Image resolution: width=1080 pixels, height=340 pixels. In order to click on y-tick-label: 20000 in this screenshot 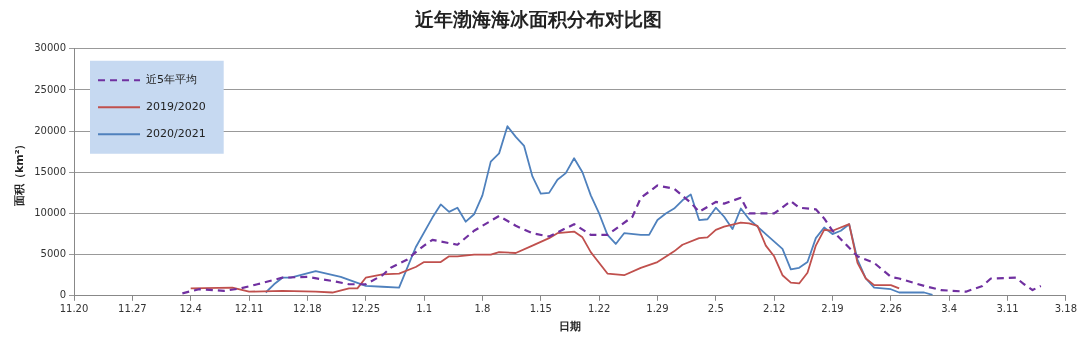, I will do `click(50, 130)`.